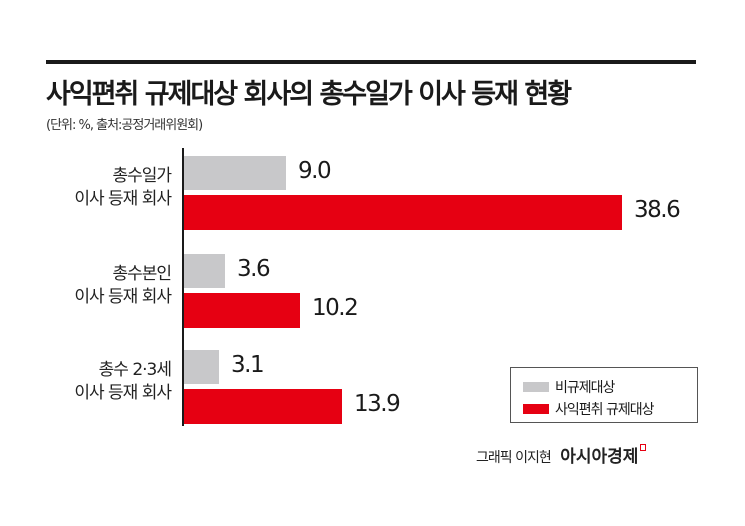 The height and width of the screenshot is (526, 745). Describe the element at coordinates (248, 365) in the screenshot. I see `value-label: 3.1` at that location.